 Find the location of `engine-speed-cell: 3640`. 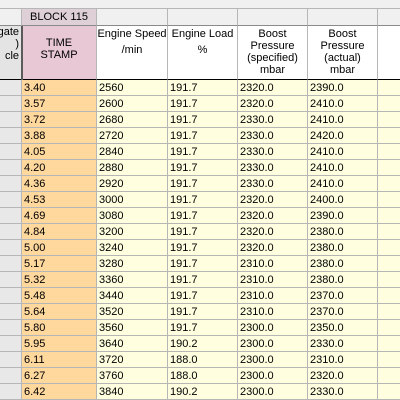

engine-speed-cell: 3640 is located at coordinates (132, 344).